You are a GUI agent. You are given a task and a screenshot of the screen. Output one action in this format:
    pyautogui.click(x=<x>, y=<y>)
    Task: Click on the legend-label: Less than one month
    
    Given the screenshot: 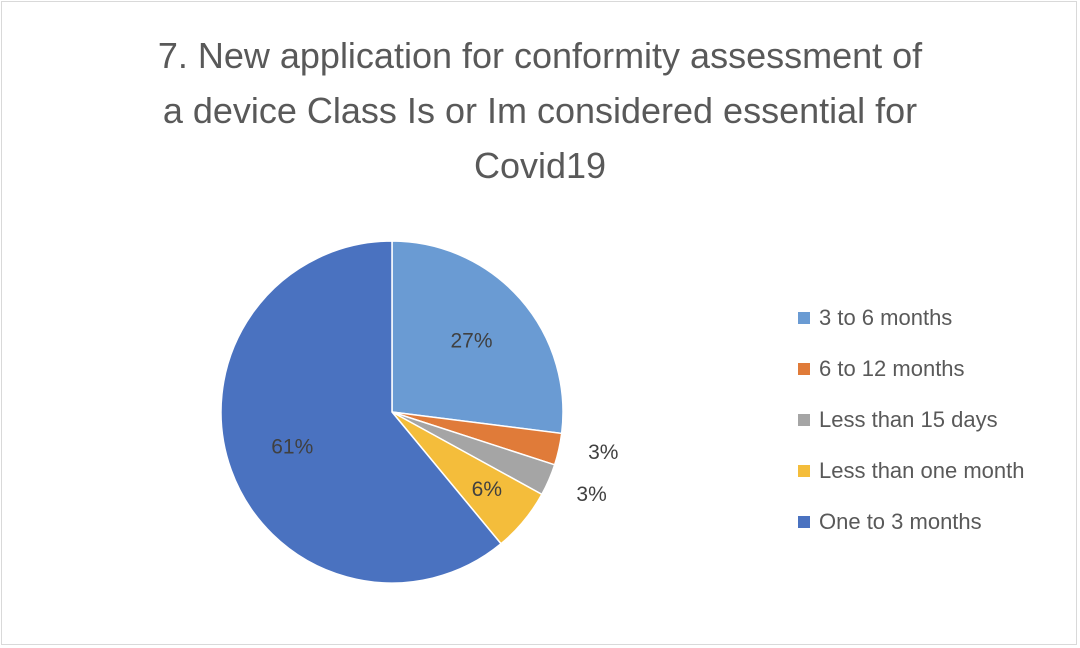 What is the action you would take?
    pyautogui.click(x=922, y=470)
    